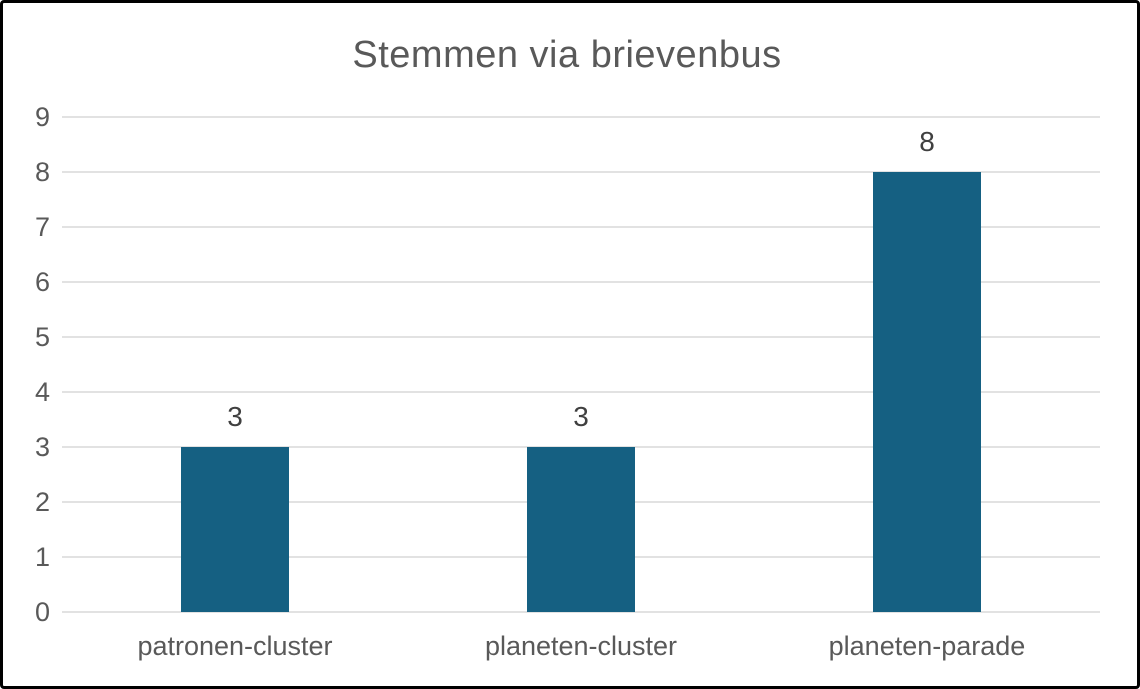 This screenshot has width=1140, height=689. I want to click on x-axis-category-label: planeten-cluster, so click(581, 646).